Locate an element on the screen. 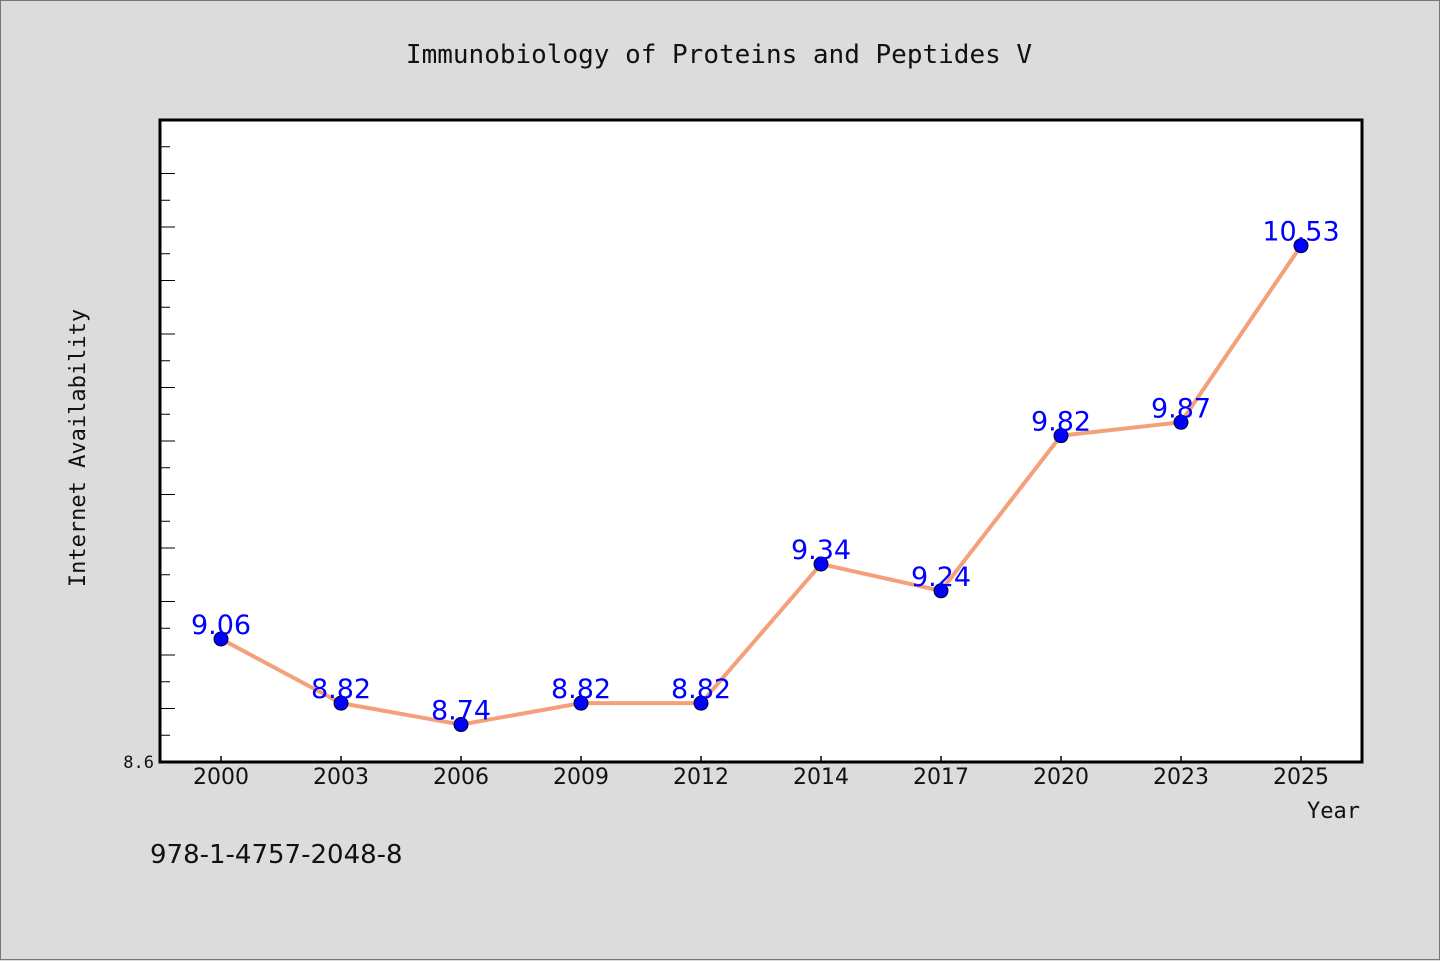 This screenshot has width=1440, height=961. y-tick-label: 8.6 is located at coordinates (138, 763).